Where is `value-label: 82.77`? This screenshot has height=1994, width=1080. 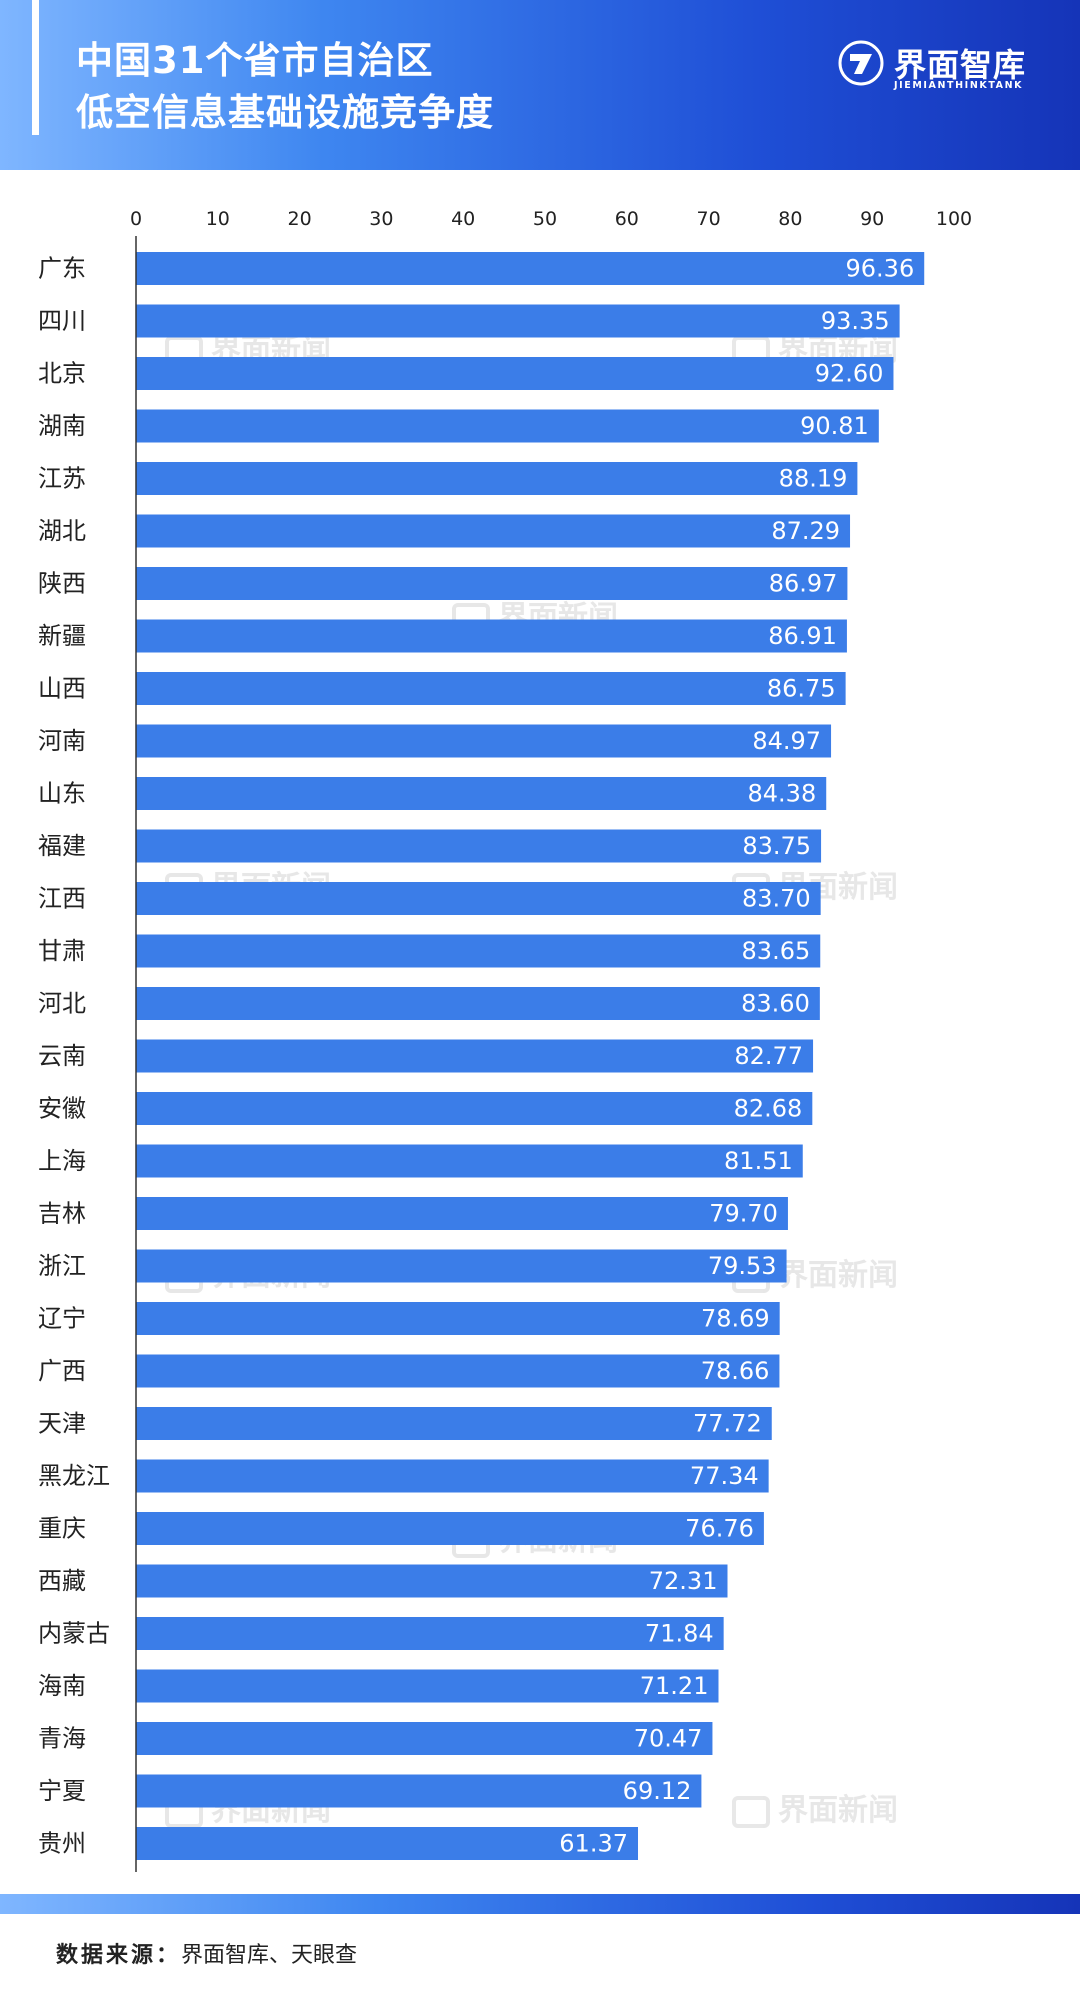 value-label: 82.77 is located at coordinates (768, 1056).